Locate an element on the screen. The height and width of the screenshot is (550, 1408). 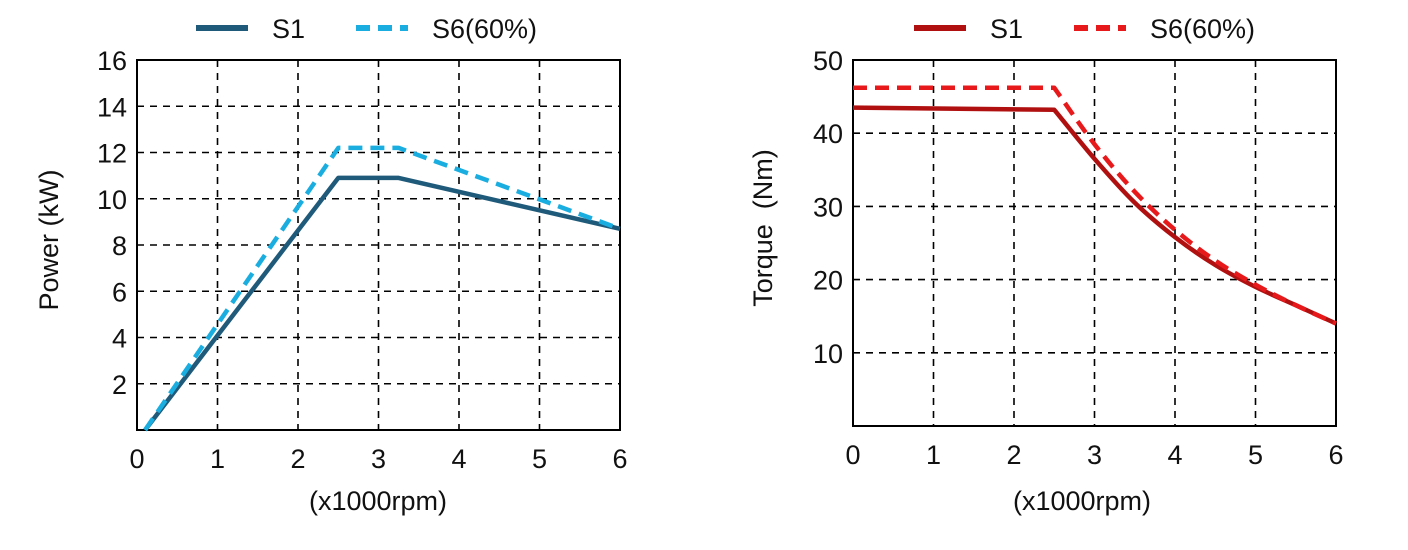
y-axis-label: Power (kW) is located at coordinates (49, 240).